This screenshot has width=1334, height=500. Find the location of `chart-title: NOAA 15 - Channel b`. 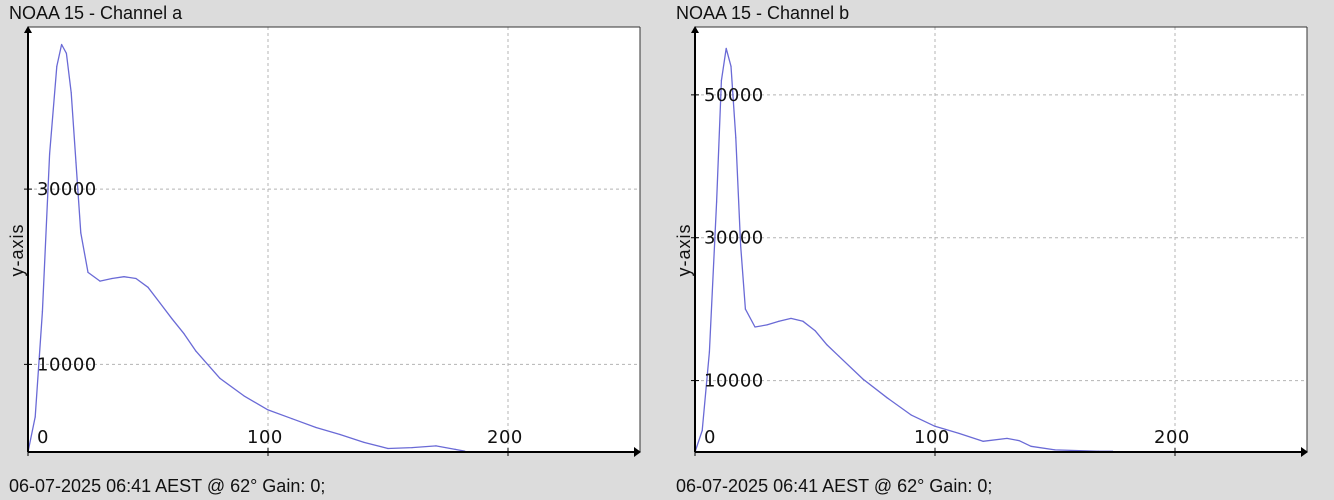

chart-title: NOAA 15 - Channel b is located at coordinates (763, 13).